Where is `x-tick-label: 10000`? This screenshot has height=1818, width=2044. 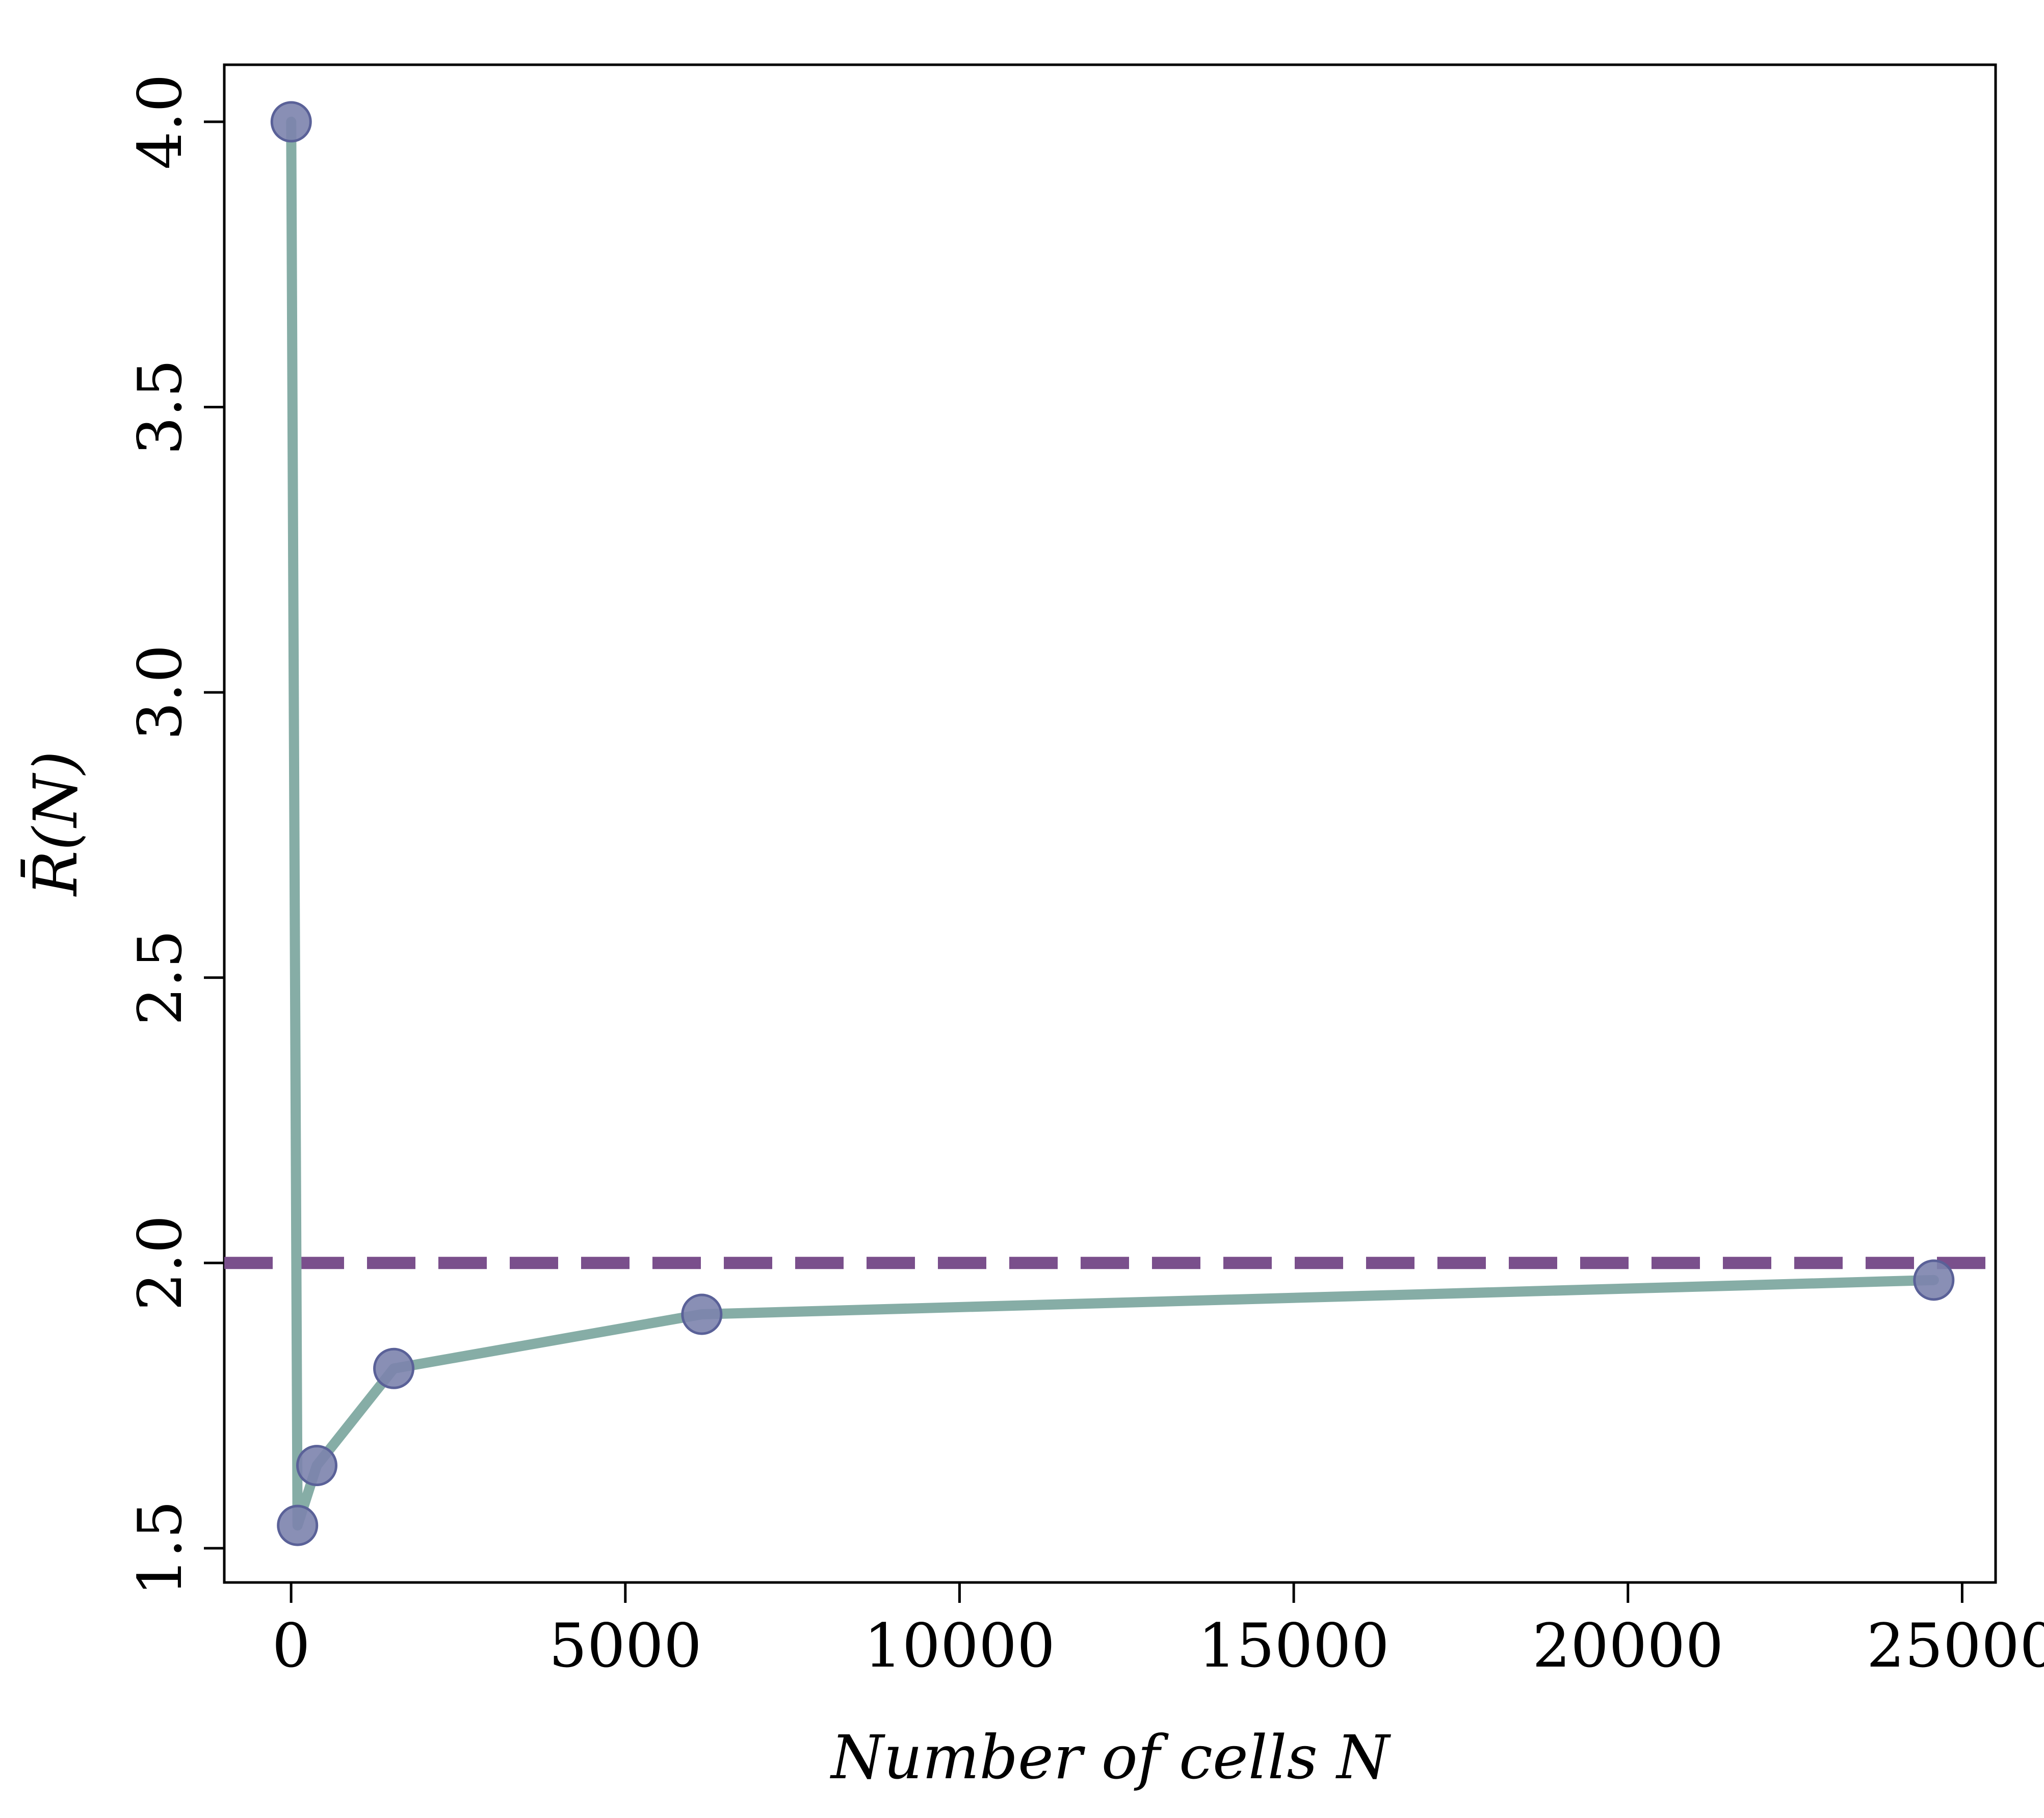 x-tick-label: 10000 is located at coordinates (959, 1646).